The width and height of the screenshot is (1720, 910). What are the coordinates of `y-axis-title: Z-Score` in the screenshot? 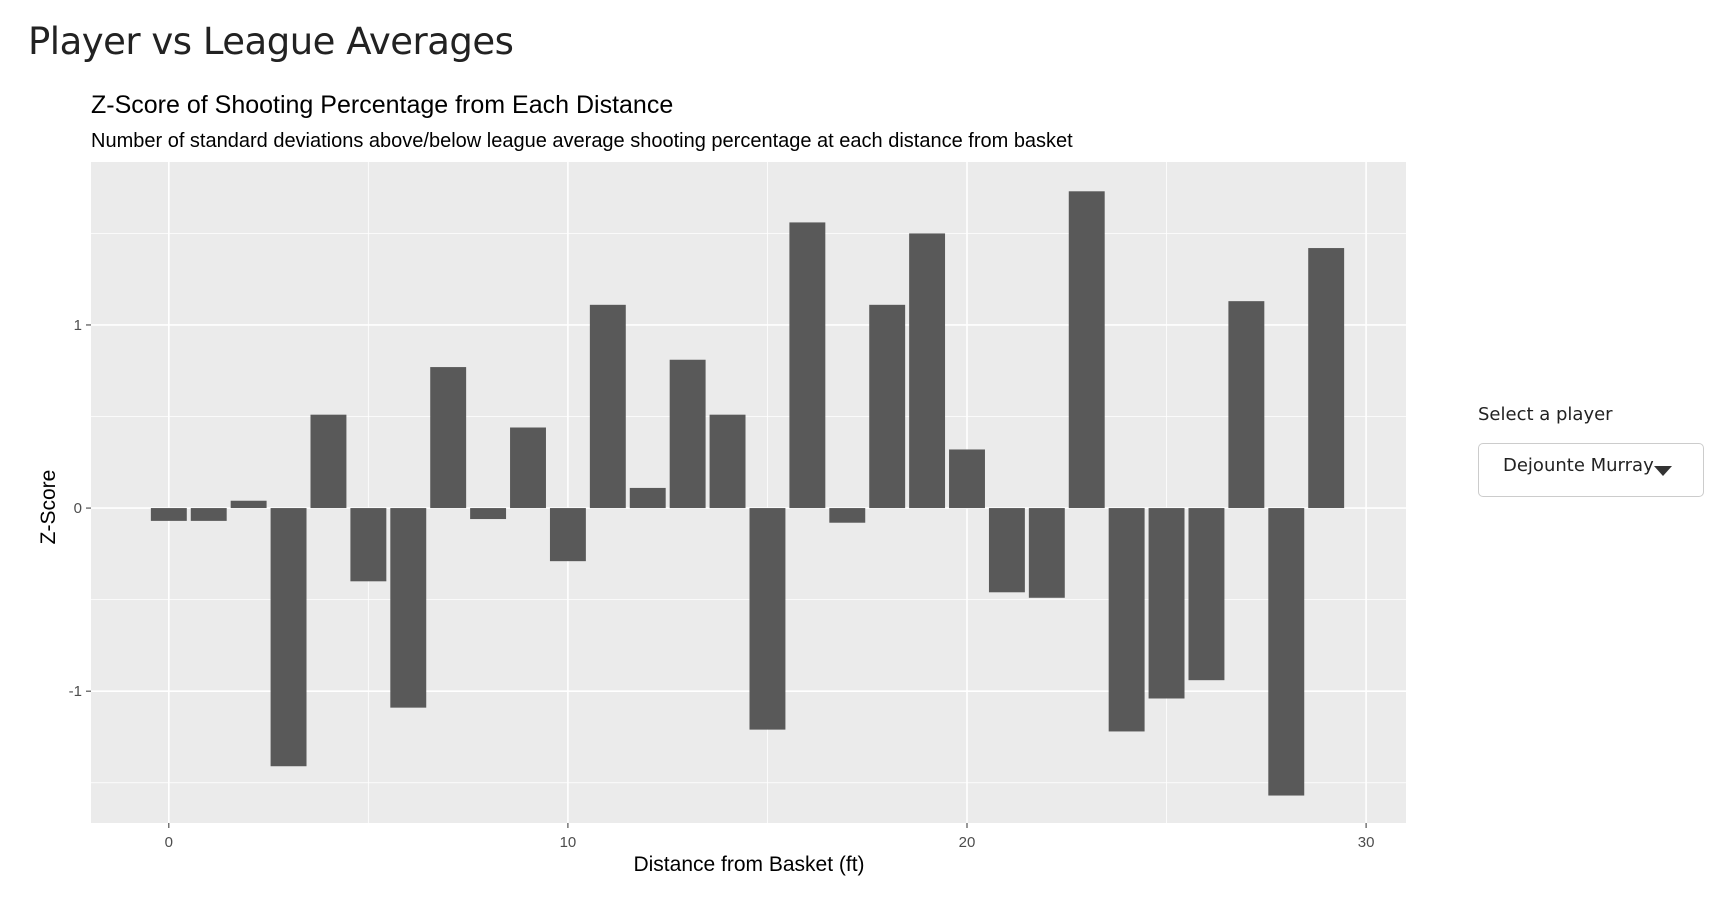 It's located at (48, 507).